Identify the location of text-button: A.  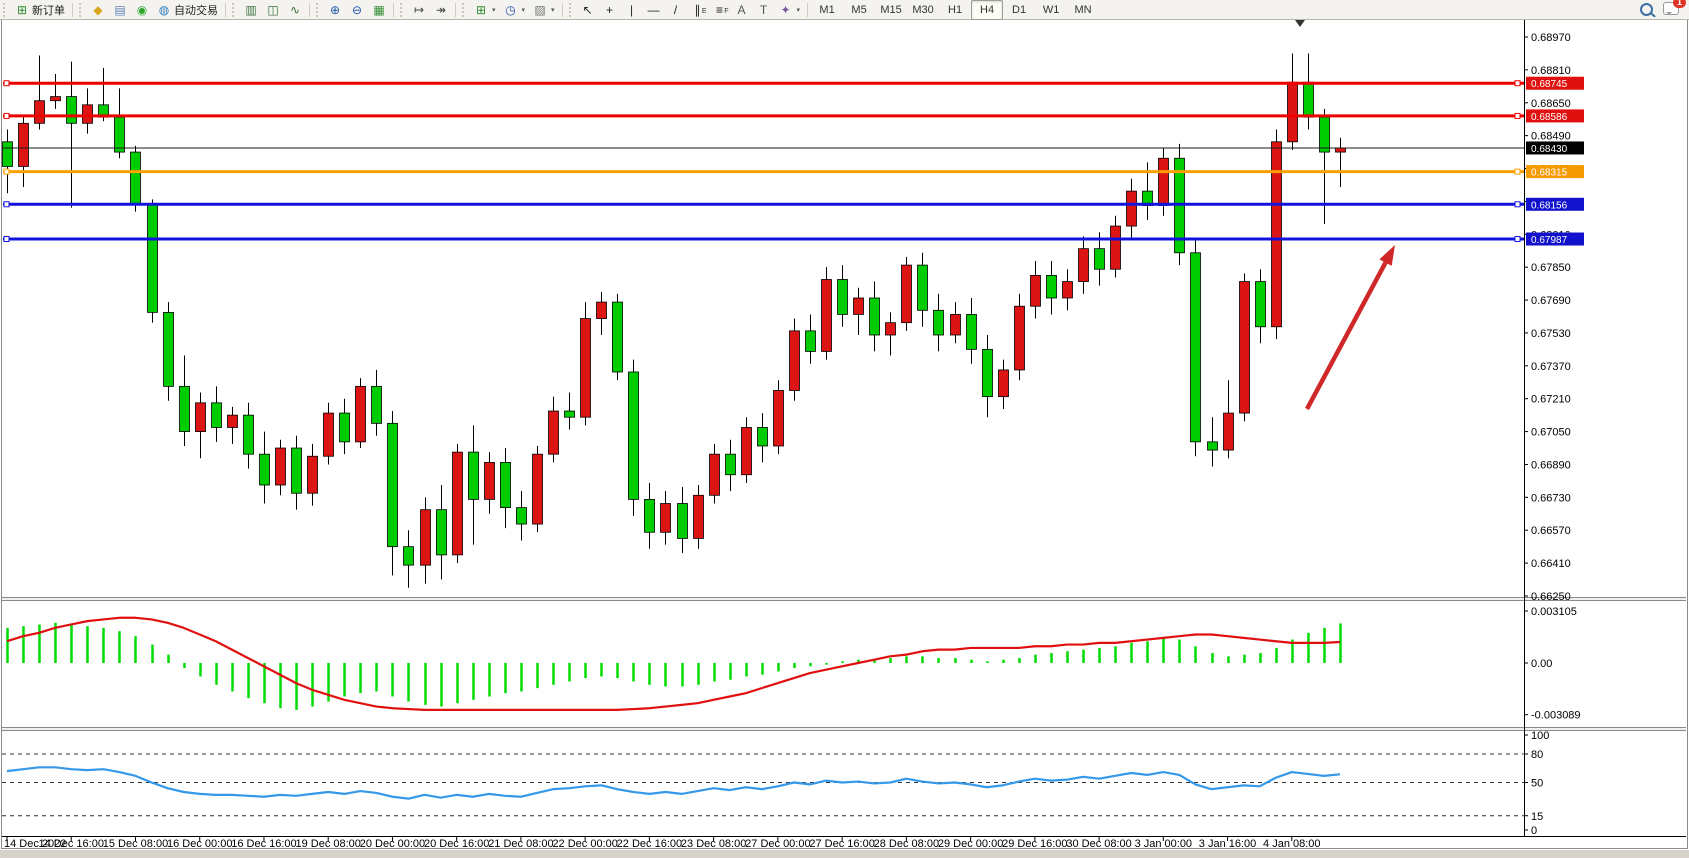
(742, 10).